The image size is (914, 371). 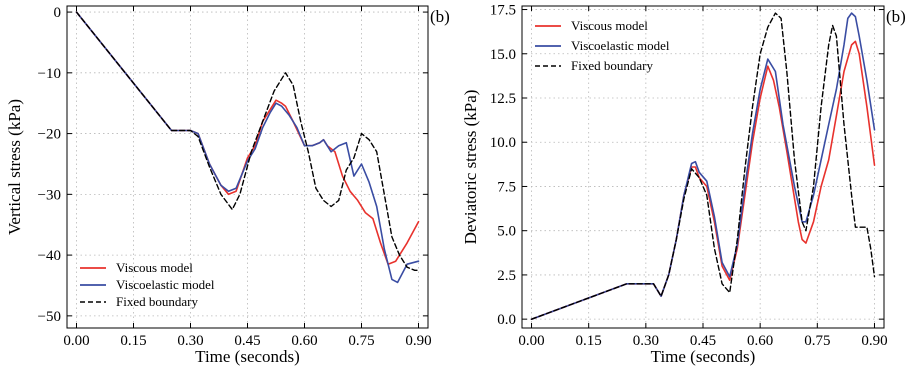 I want to click on y-tick-label: 15.0, so click(x=503, y=55).